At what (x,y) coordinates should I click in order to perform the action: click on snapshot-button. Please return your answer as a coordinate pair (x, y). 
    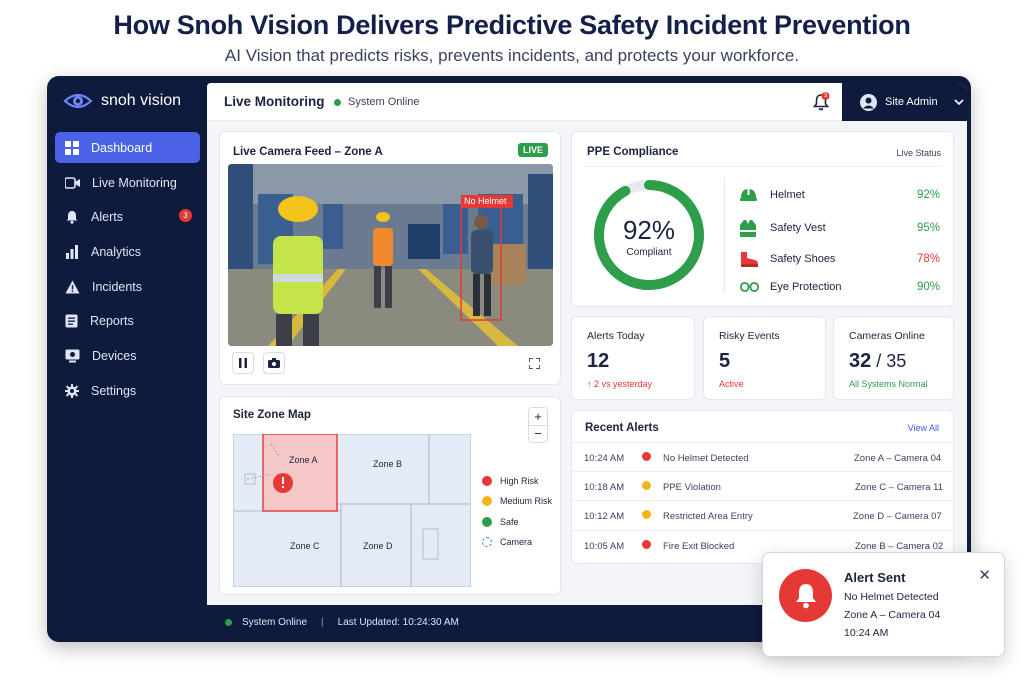
    Looking at the image, I should click on (274, 363).